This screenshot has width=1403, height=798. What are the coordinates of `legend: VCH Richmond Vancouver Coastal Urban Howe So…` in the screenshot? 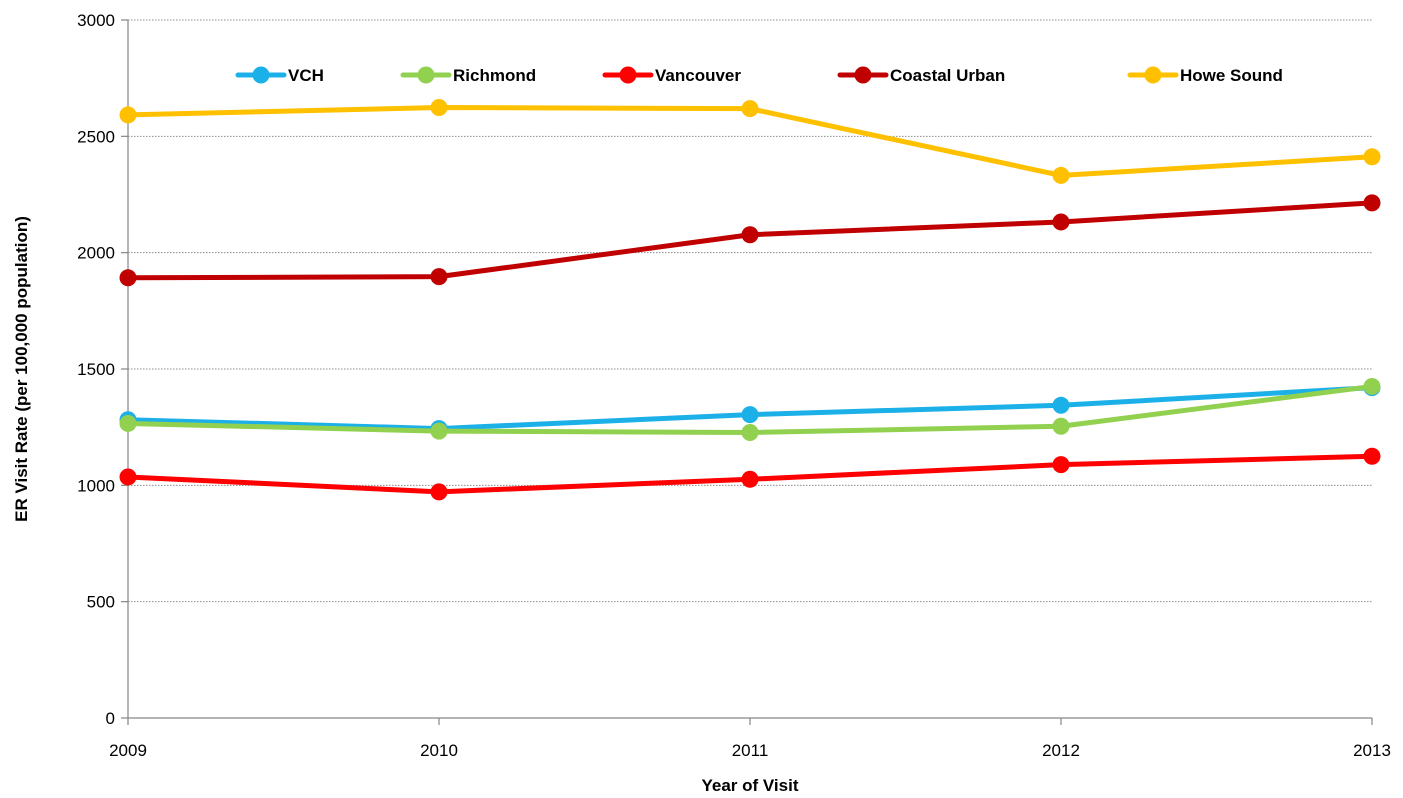 It's located at (759, 75).